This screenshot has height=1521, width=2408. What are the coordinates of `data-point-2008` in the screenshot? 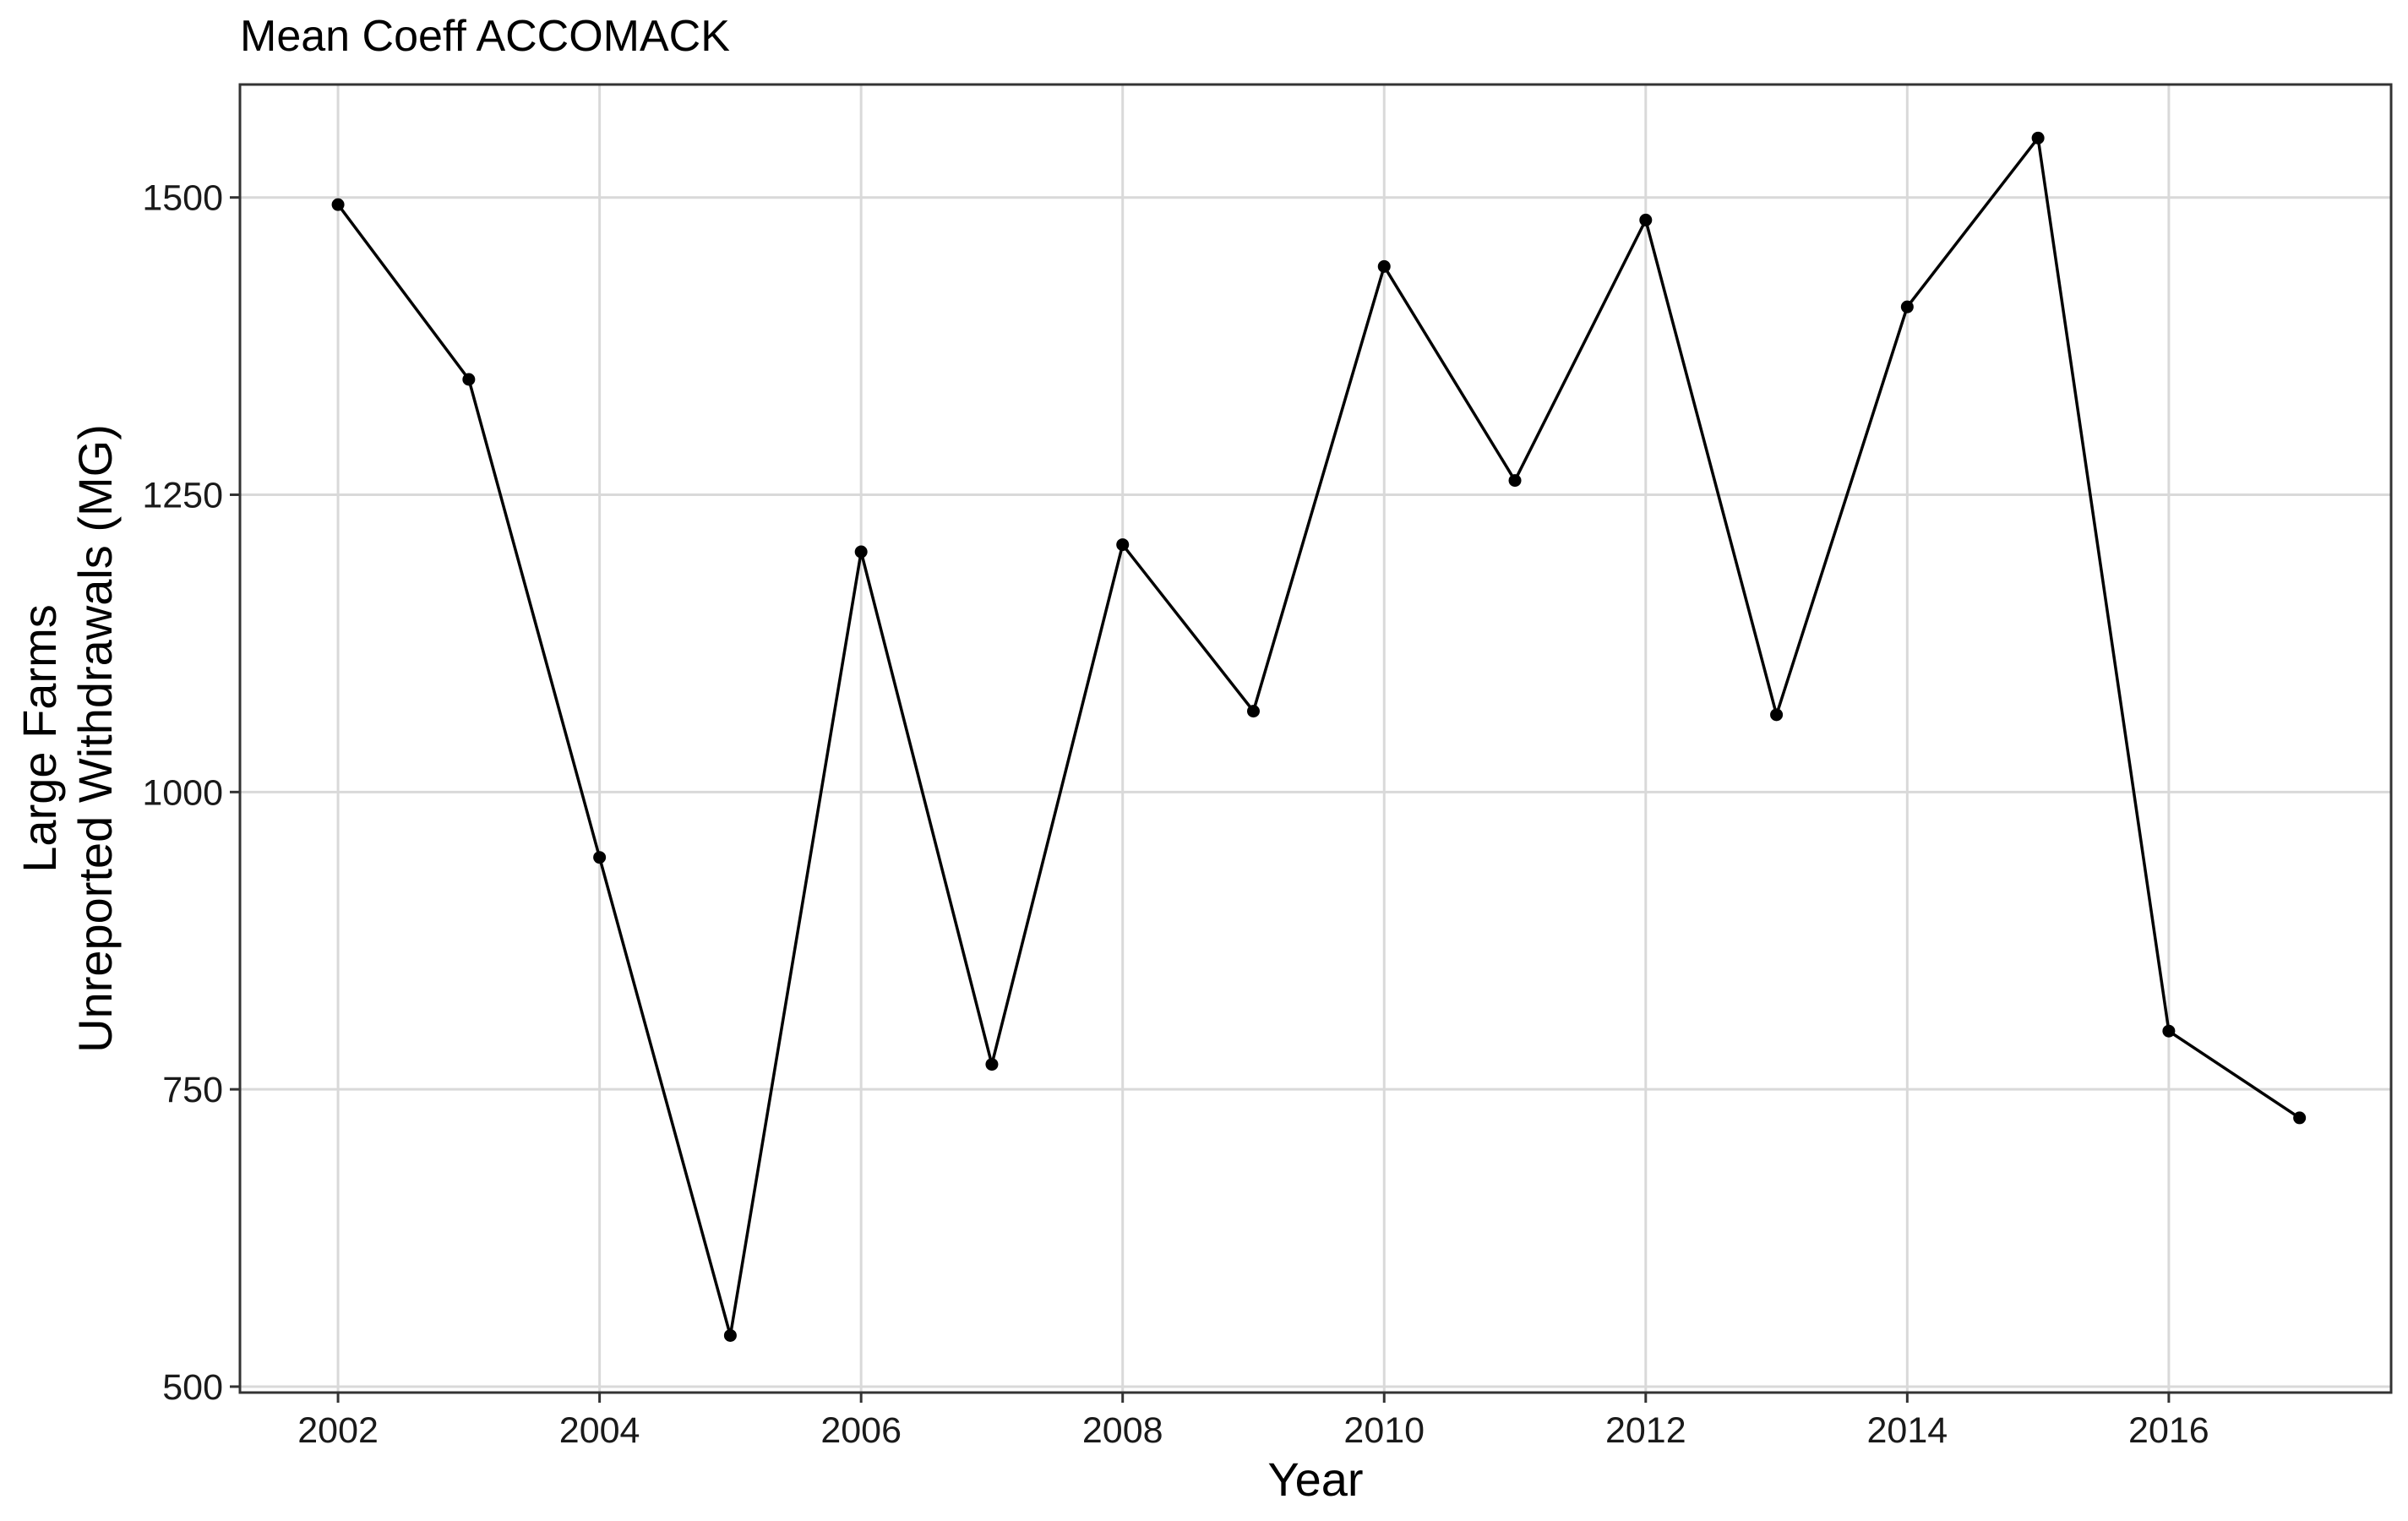 It's located at (1123, 545).